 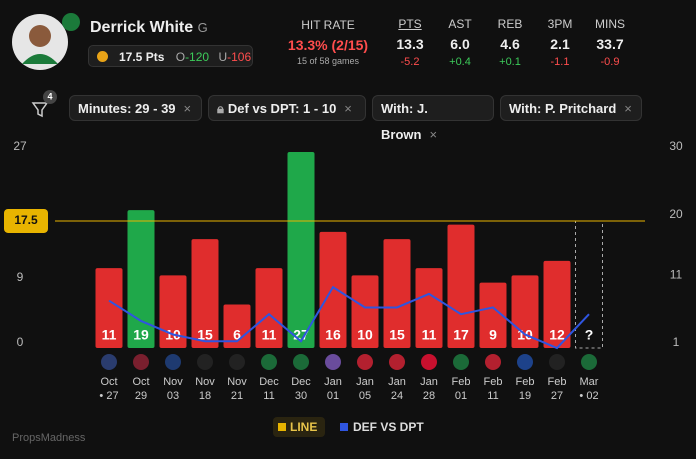 What do you see at coordinates (49, 438) in the screenshot?
I see `watermark: PropsMadness` at bounding box center [49, 438].